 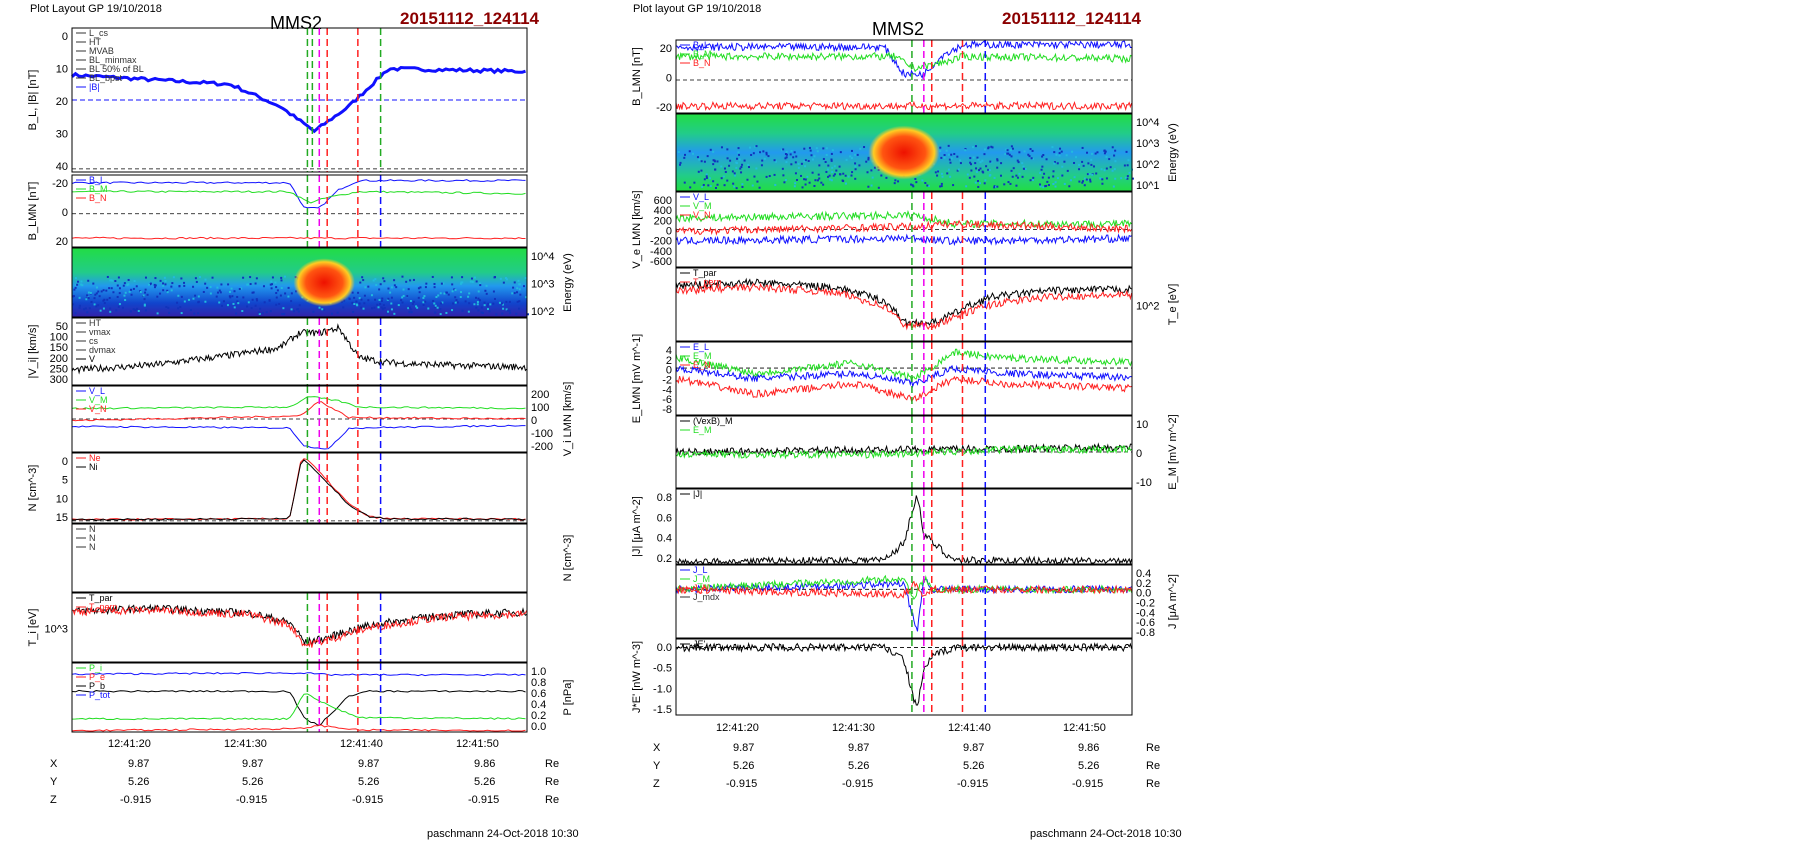 What do you see at coordinates (540, 395) in the screenshot?
I see `y-tick-label: 200` at bounding box center [540, 395].